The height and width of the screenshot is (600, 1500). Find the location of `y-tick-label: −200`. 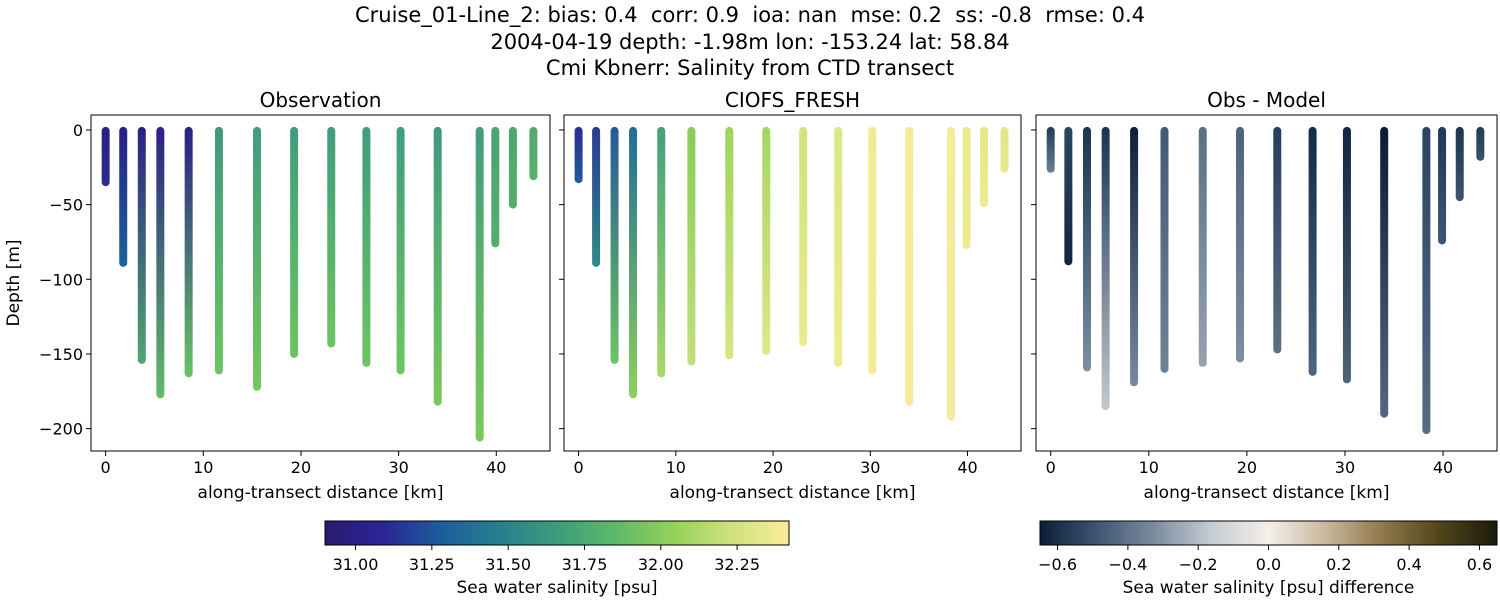

y-tick-label: −200 is located at coordinates (61, 429).